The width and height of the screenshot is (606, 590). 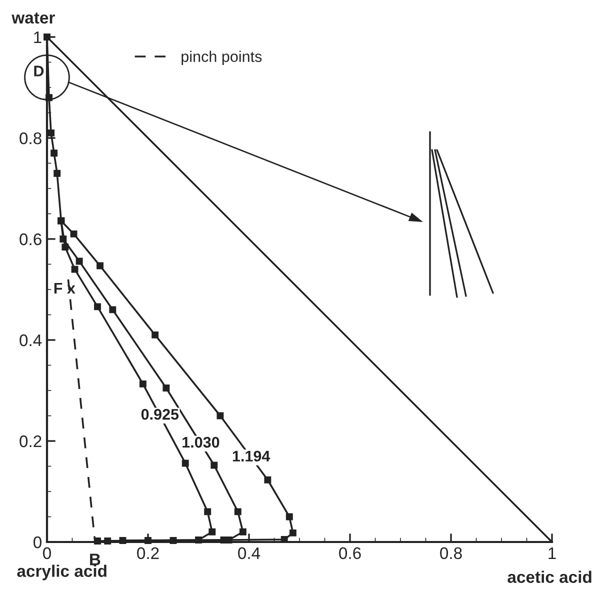 What do you see at coordinates (160, 414) in the screenshot?
I see `series-label: 0.925` at bounding box center [160, 414].